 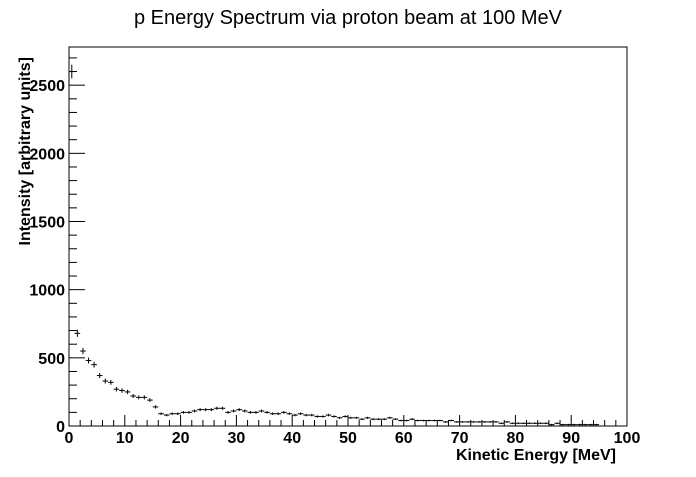 What do you see at coordinates (47, 86) in the screenshot?
I see `y-tick-label: 2500` at bounding box center [47, 86].